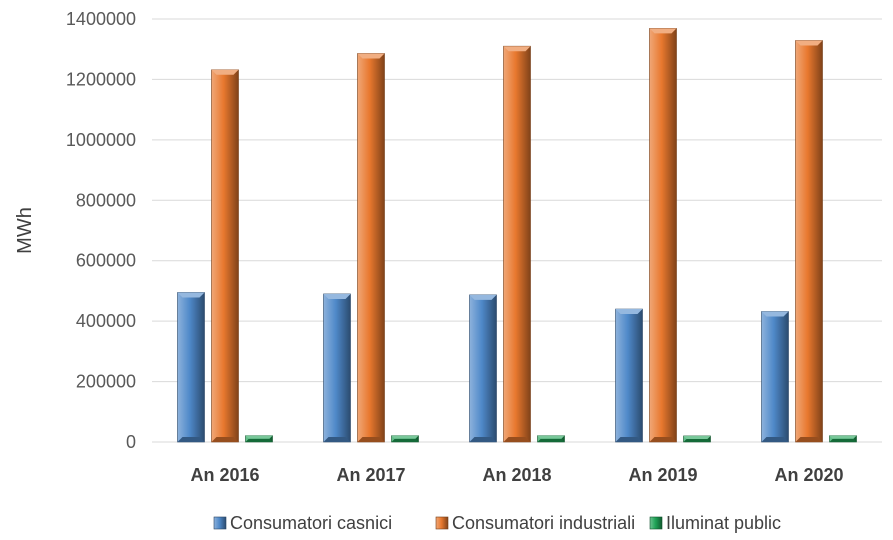  I want to click on category-label: An 2018, so click(516, 475).